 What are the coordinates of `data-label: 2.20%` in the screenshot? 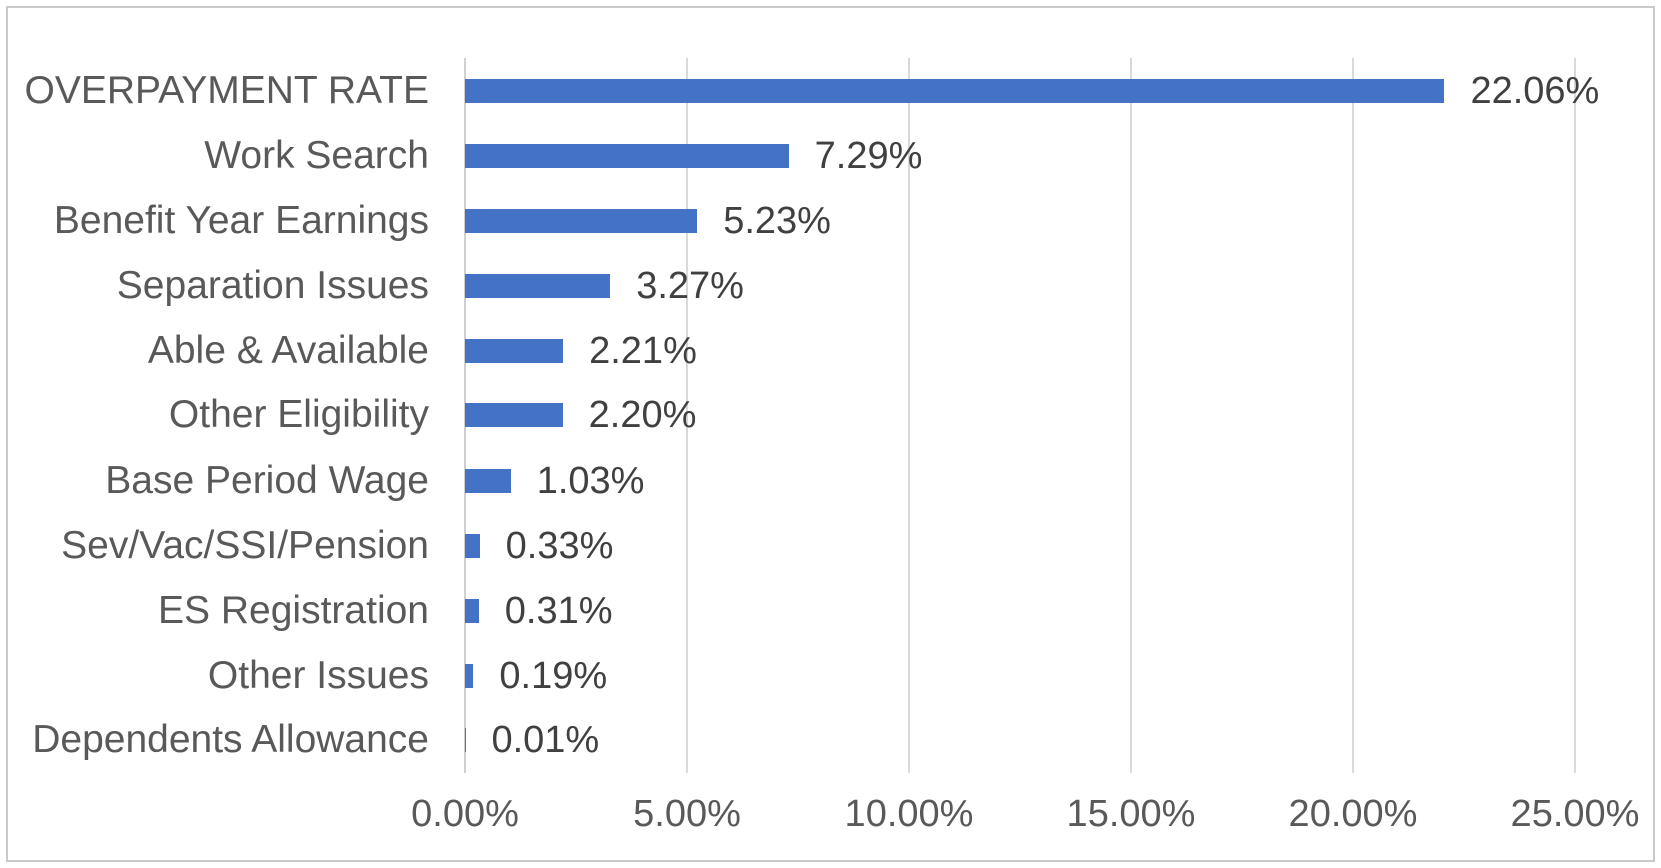 It's located at (642, 415).